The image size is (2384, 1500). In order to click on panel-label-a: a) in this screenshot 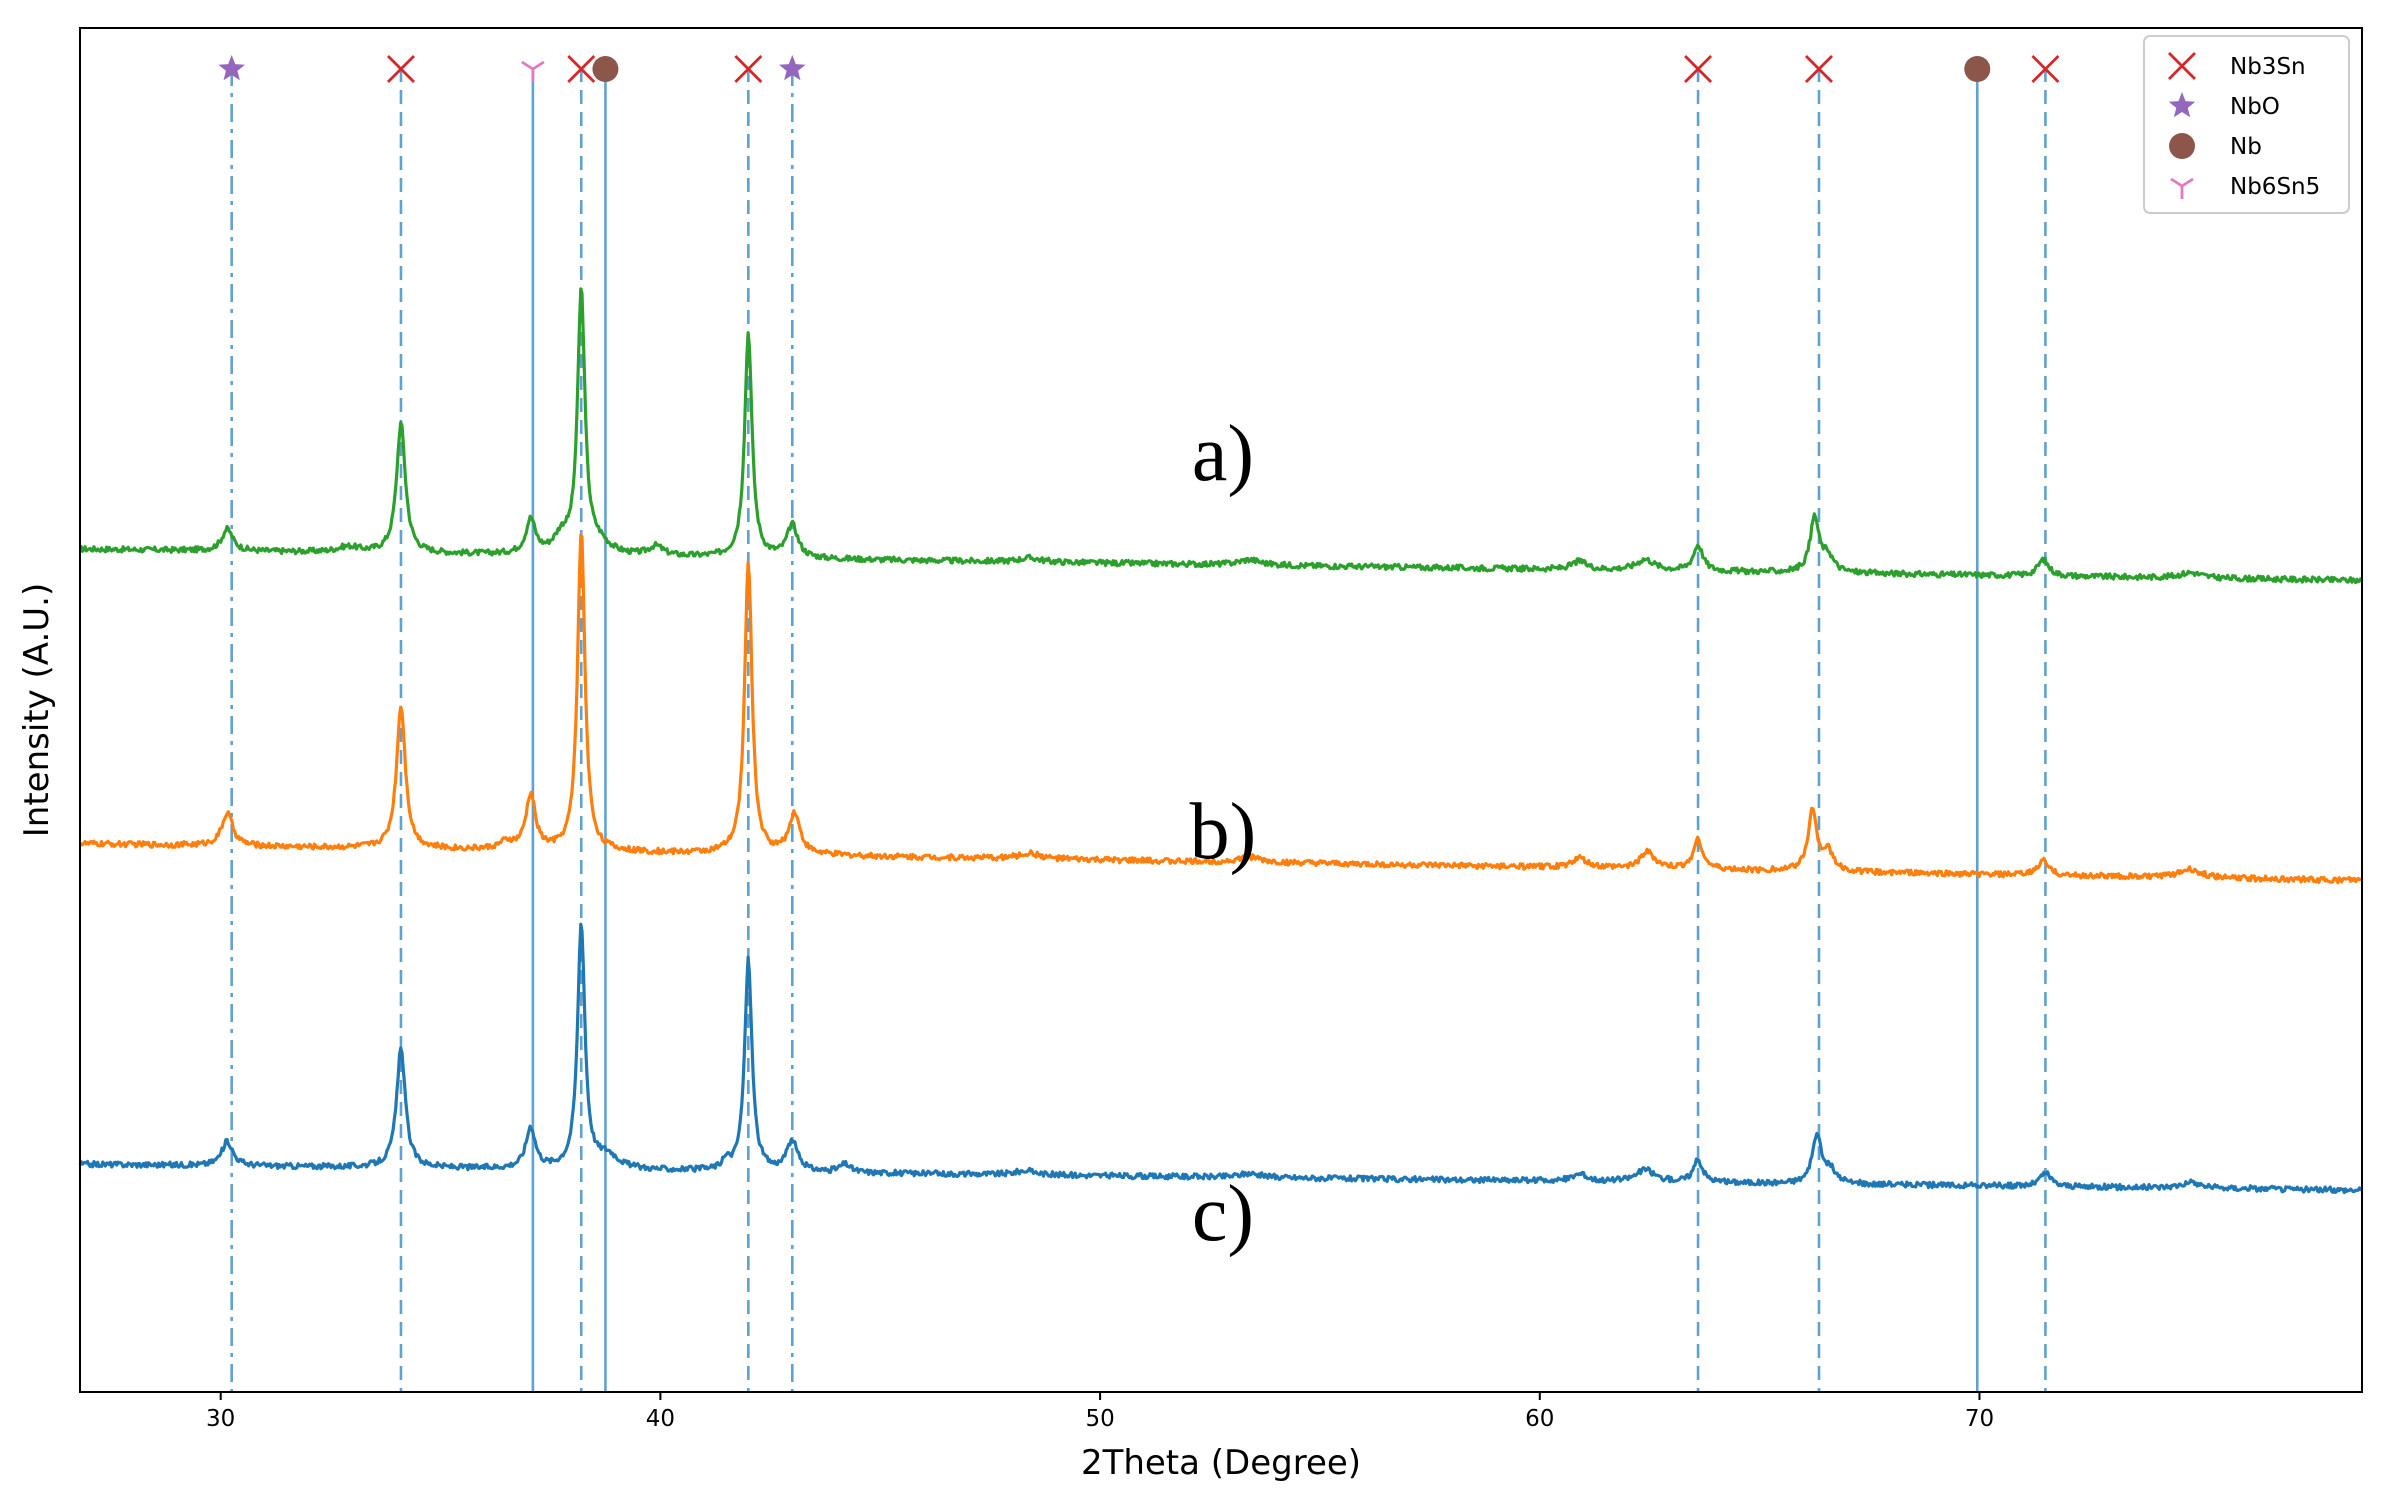, I will do `click(1223, 454)`.